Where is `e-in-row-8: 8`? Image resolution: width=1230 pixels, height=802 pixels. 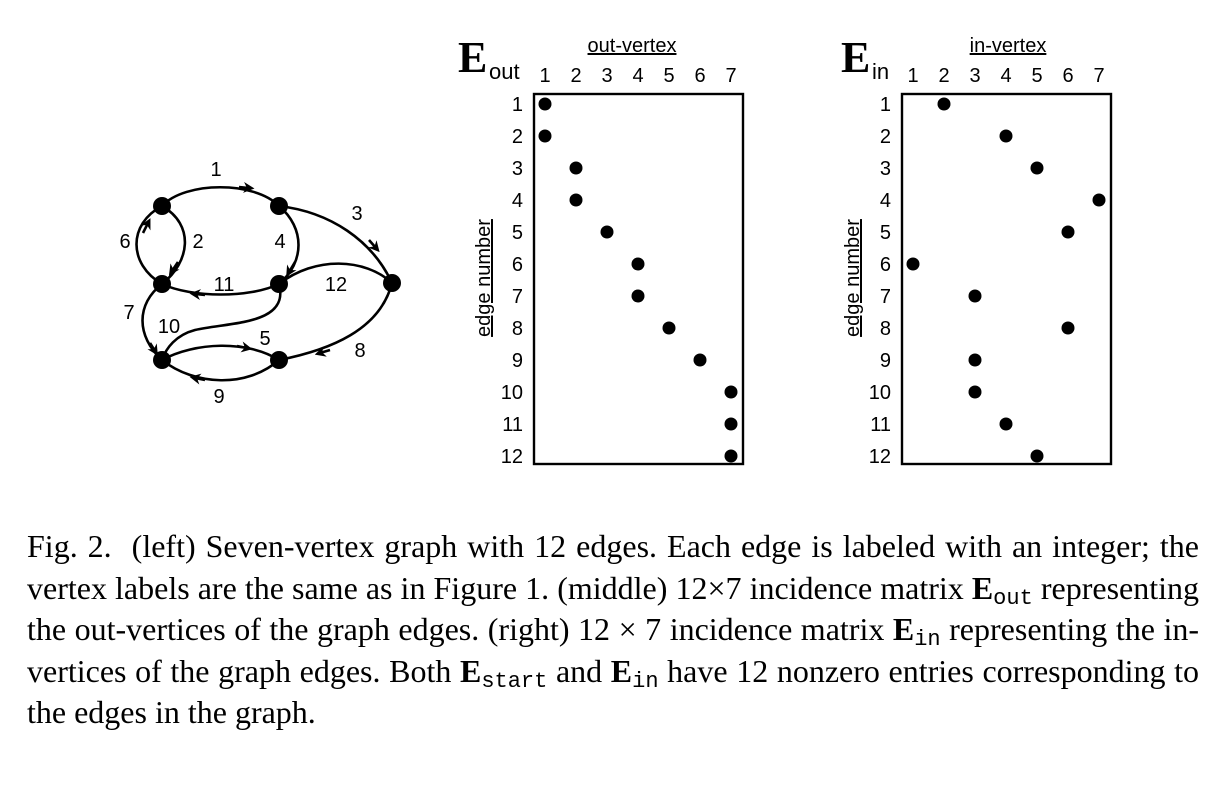 e-in-row-8: 8 is located at coordinates (885, 329).